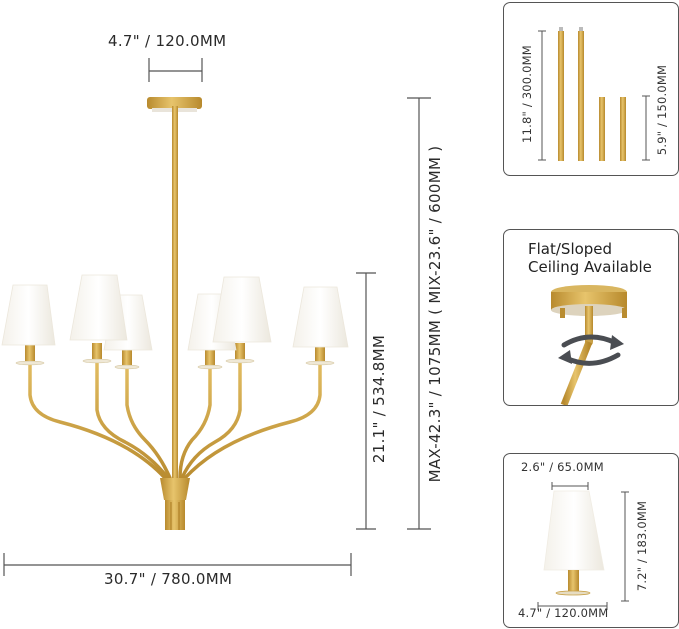  Describe the element at coordinates (583, 546) in the screenshot. I see `shade-illustration` at that location.